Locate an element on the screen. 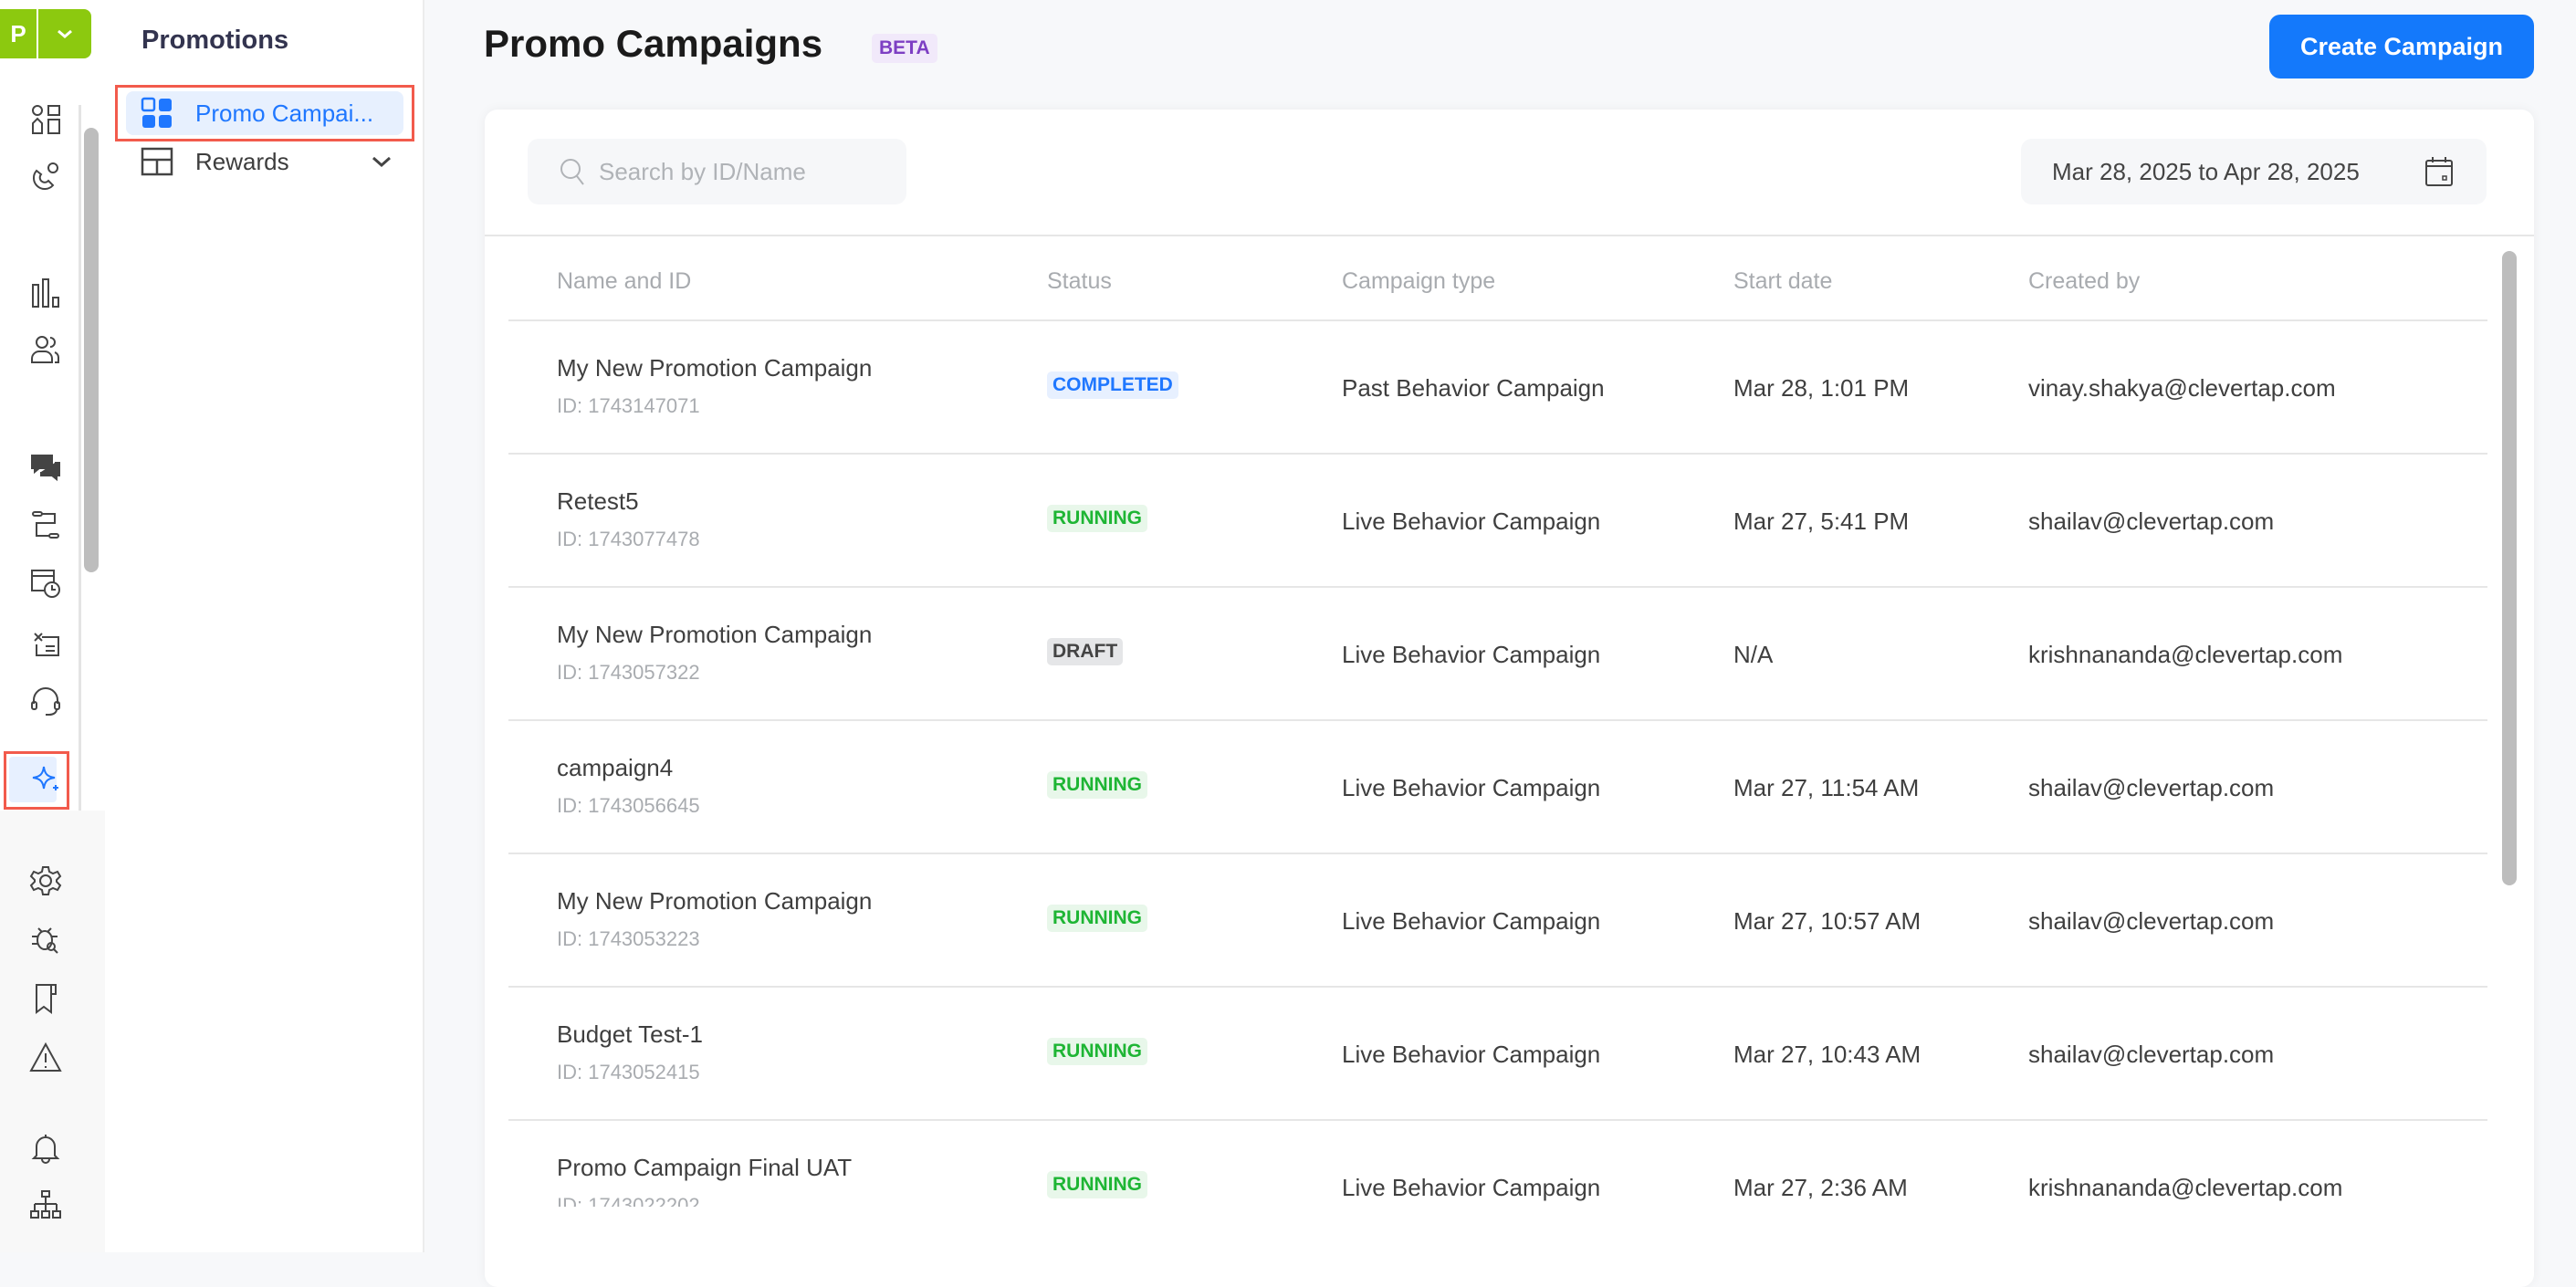 This screenshot has height=1287, width=2576. rail-divider is located at coordinates (80, 458).